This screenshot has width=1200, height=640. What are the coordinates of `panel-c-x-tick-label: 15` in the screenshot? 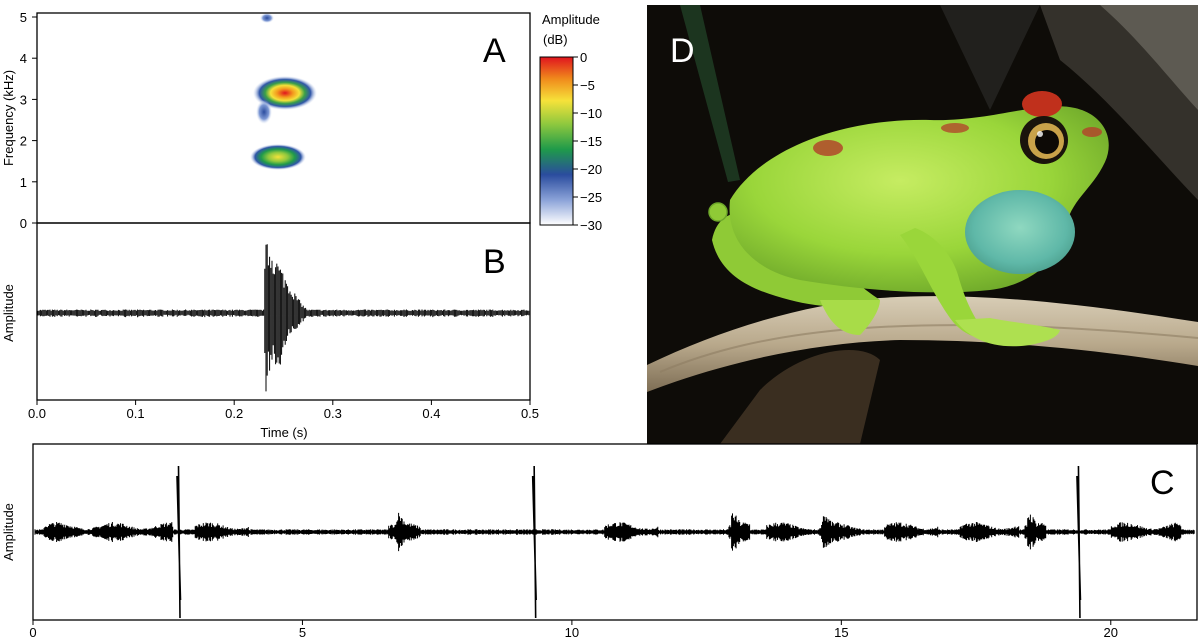 It's located at (841, 632).